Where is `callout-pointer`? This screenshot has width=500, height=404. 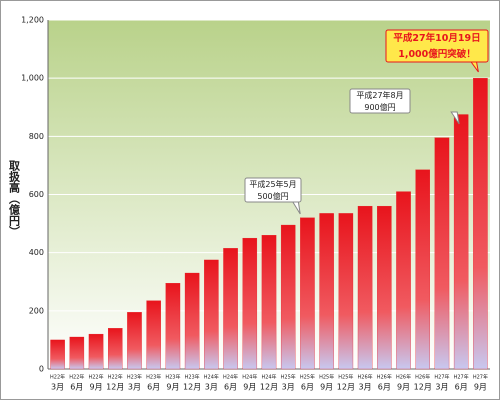
callout-pointer is located at coordinates (455, 118).